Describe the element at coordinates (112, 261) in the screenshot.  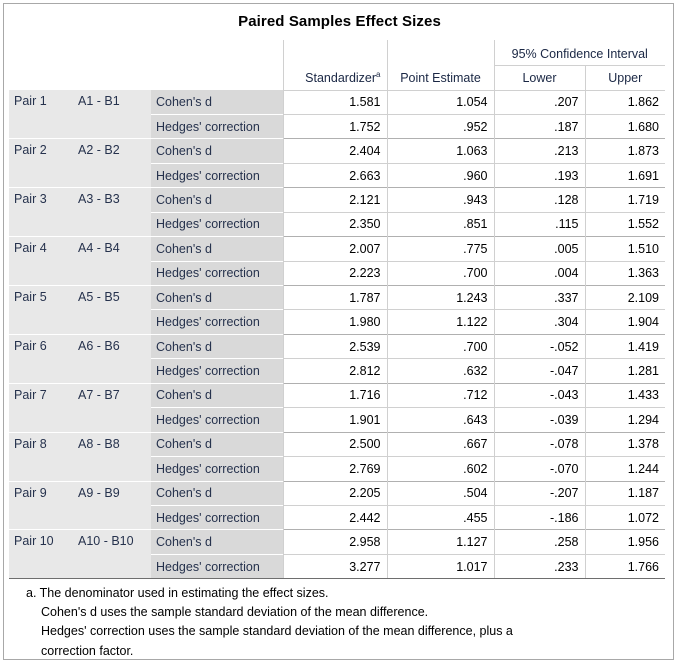
I see `variables-label: A4 - B4` at that location.